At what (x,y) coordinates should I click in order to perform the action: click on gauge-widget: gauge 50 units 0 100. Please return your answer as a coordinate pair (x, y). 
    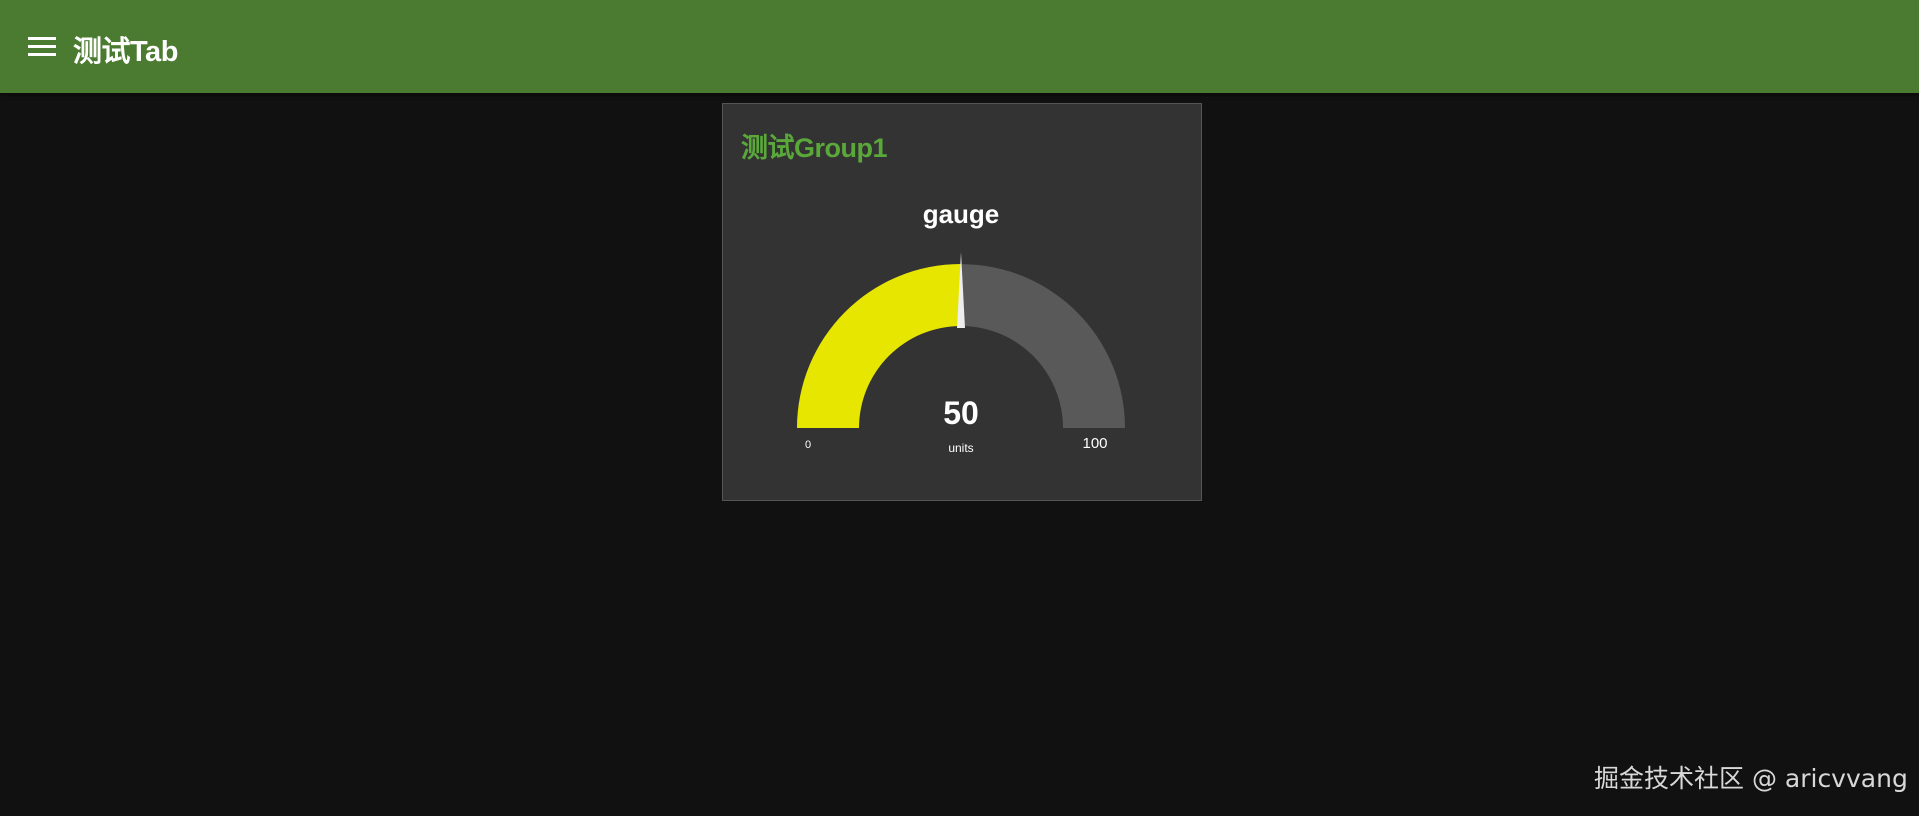
    Looking at the image, I should click on (961, 327).